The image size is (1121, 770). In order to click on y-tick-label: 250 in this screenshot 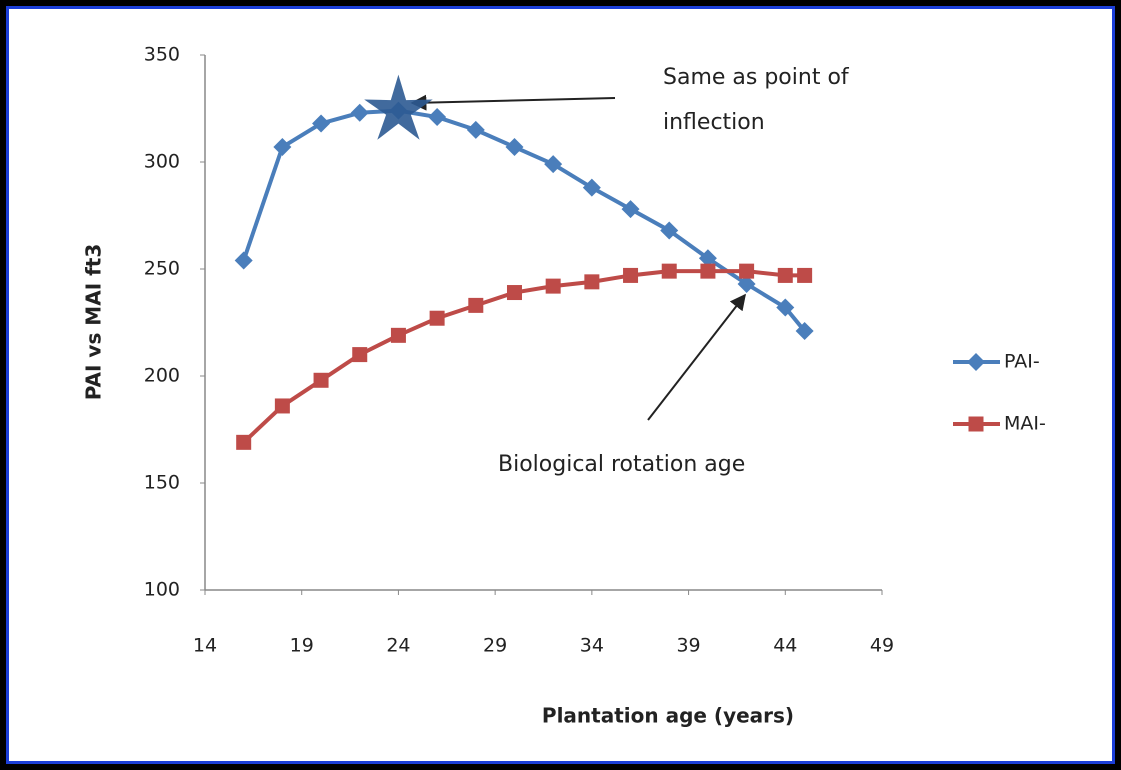, I will do `click(162, 269)`.